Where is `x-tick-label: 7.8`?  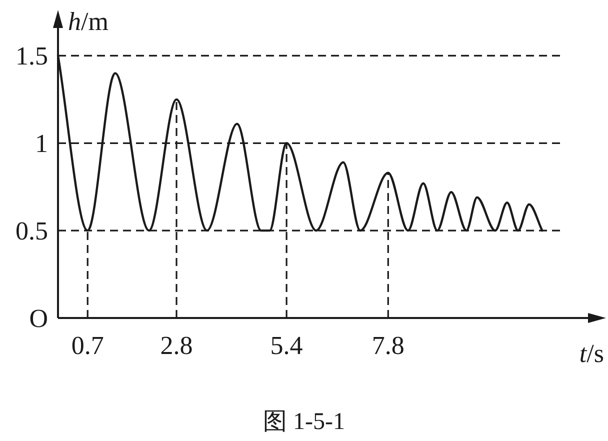 x-tick-label: 7.8 is located at coordinates (388, 345).